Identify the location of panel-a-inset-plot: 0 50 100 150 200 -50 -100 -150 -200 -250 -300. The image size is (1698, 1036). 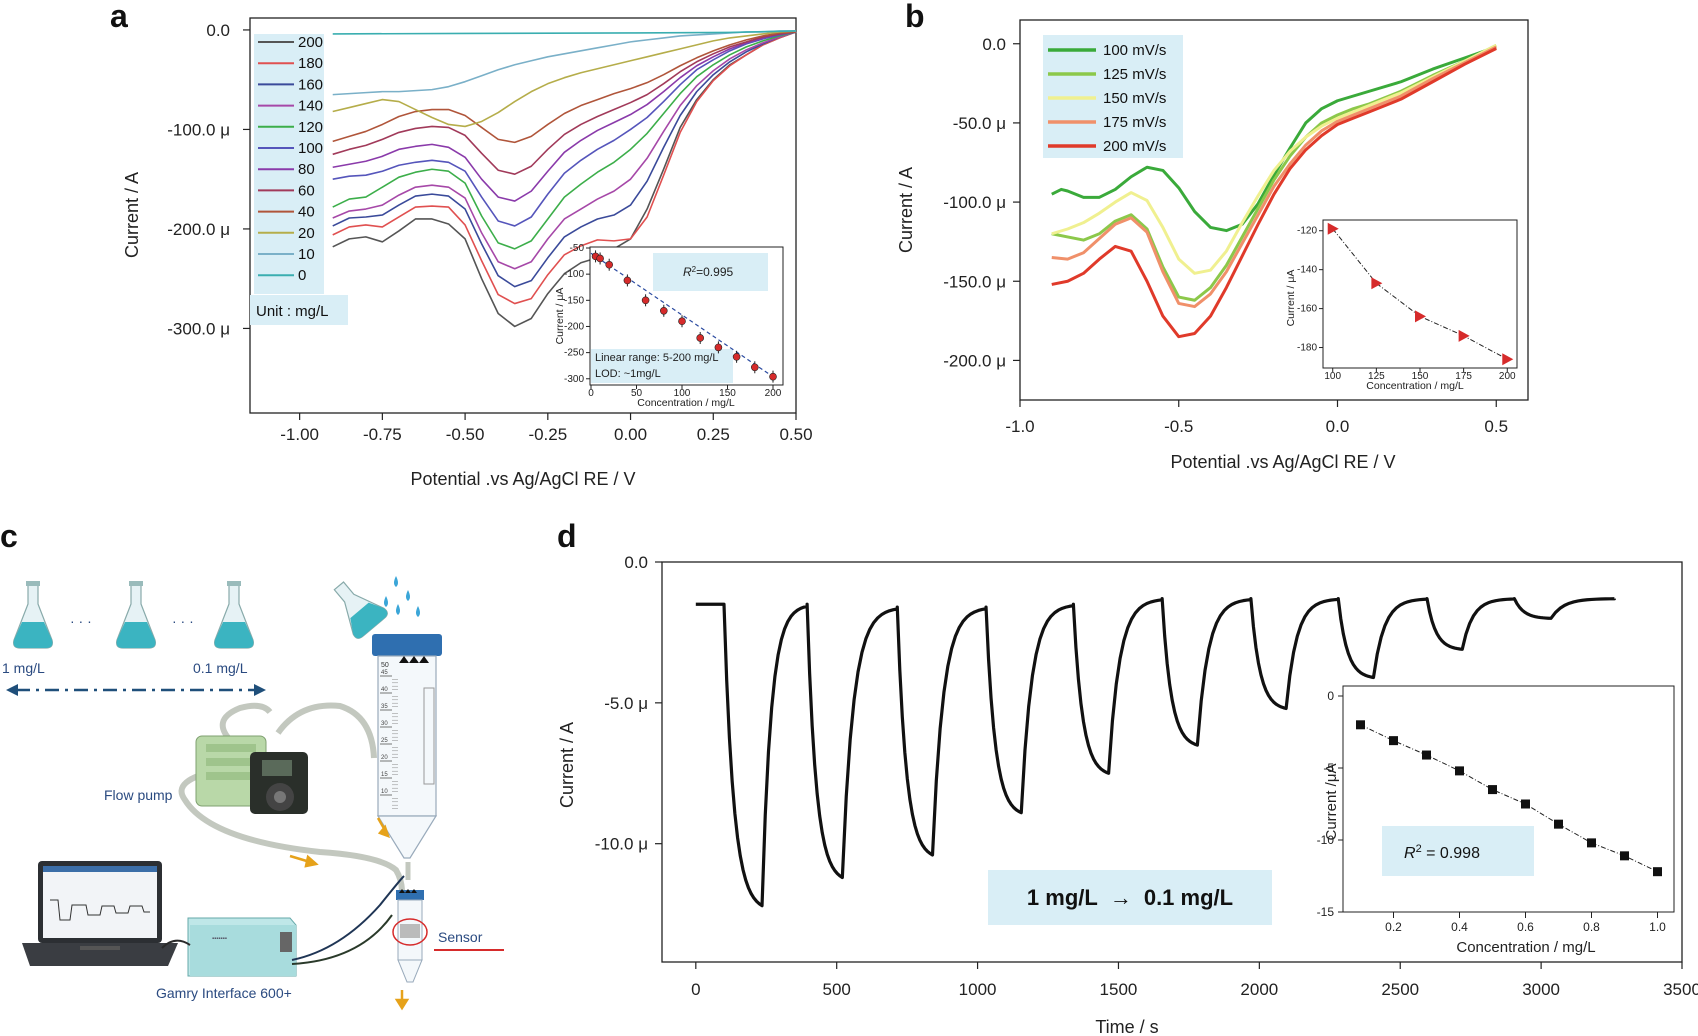
(673, 321).